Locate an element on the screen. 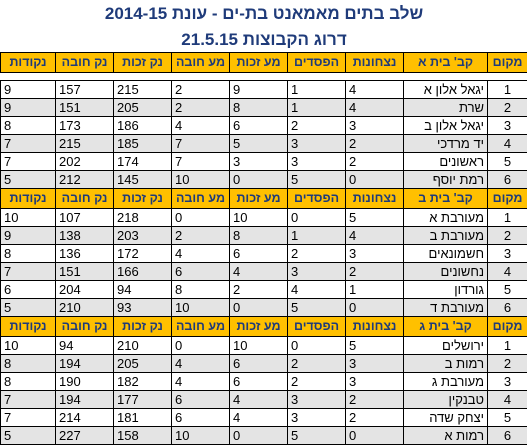 Image resolution: width=527 pixels, height=448 pixels. team-cell: גורדון is located at coordinates (446, 289).